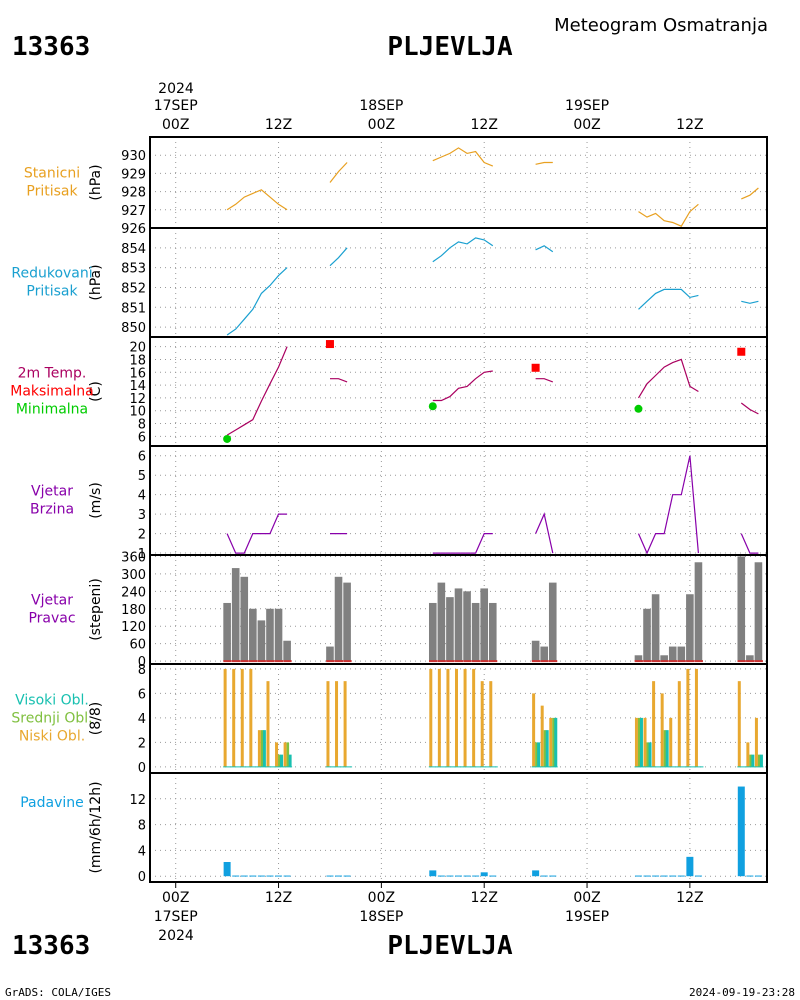 The width and height of the screenshot is (800, 1000). I want to click on panel-frame, so click(458, 500).